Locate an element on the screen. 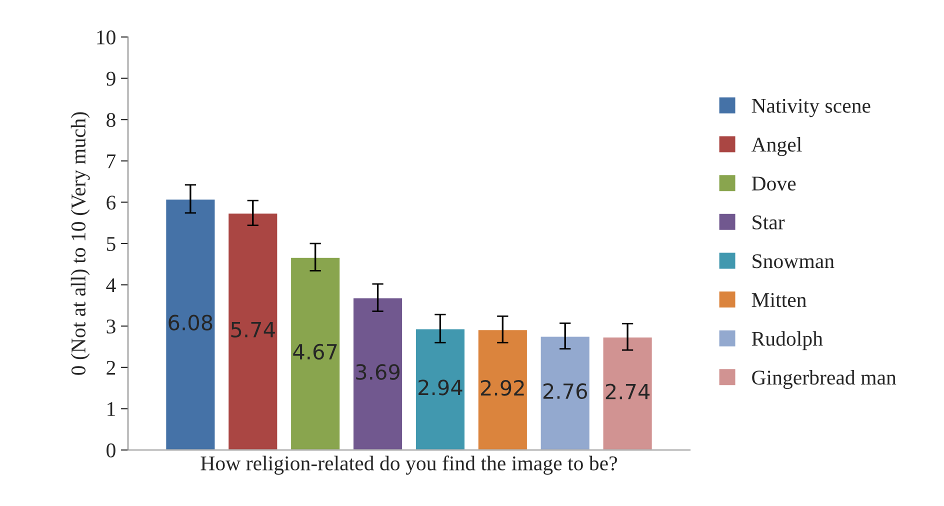 This screenshot has height=506, width=944. y-tick-label: 4 is located at coordinates (111, 285).